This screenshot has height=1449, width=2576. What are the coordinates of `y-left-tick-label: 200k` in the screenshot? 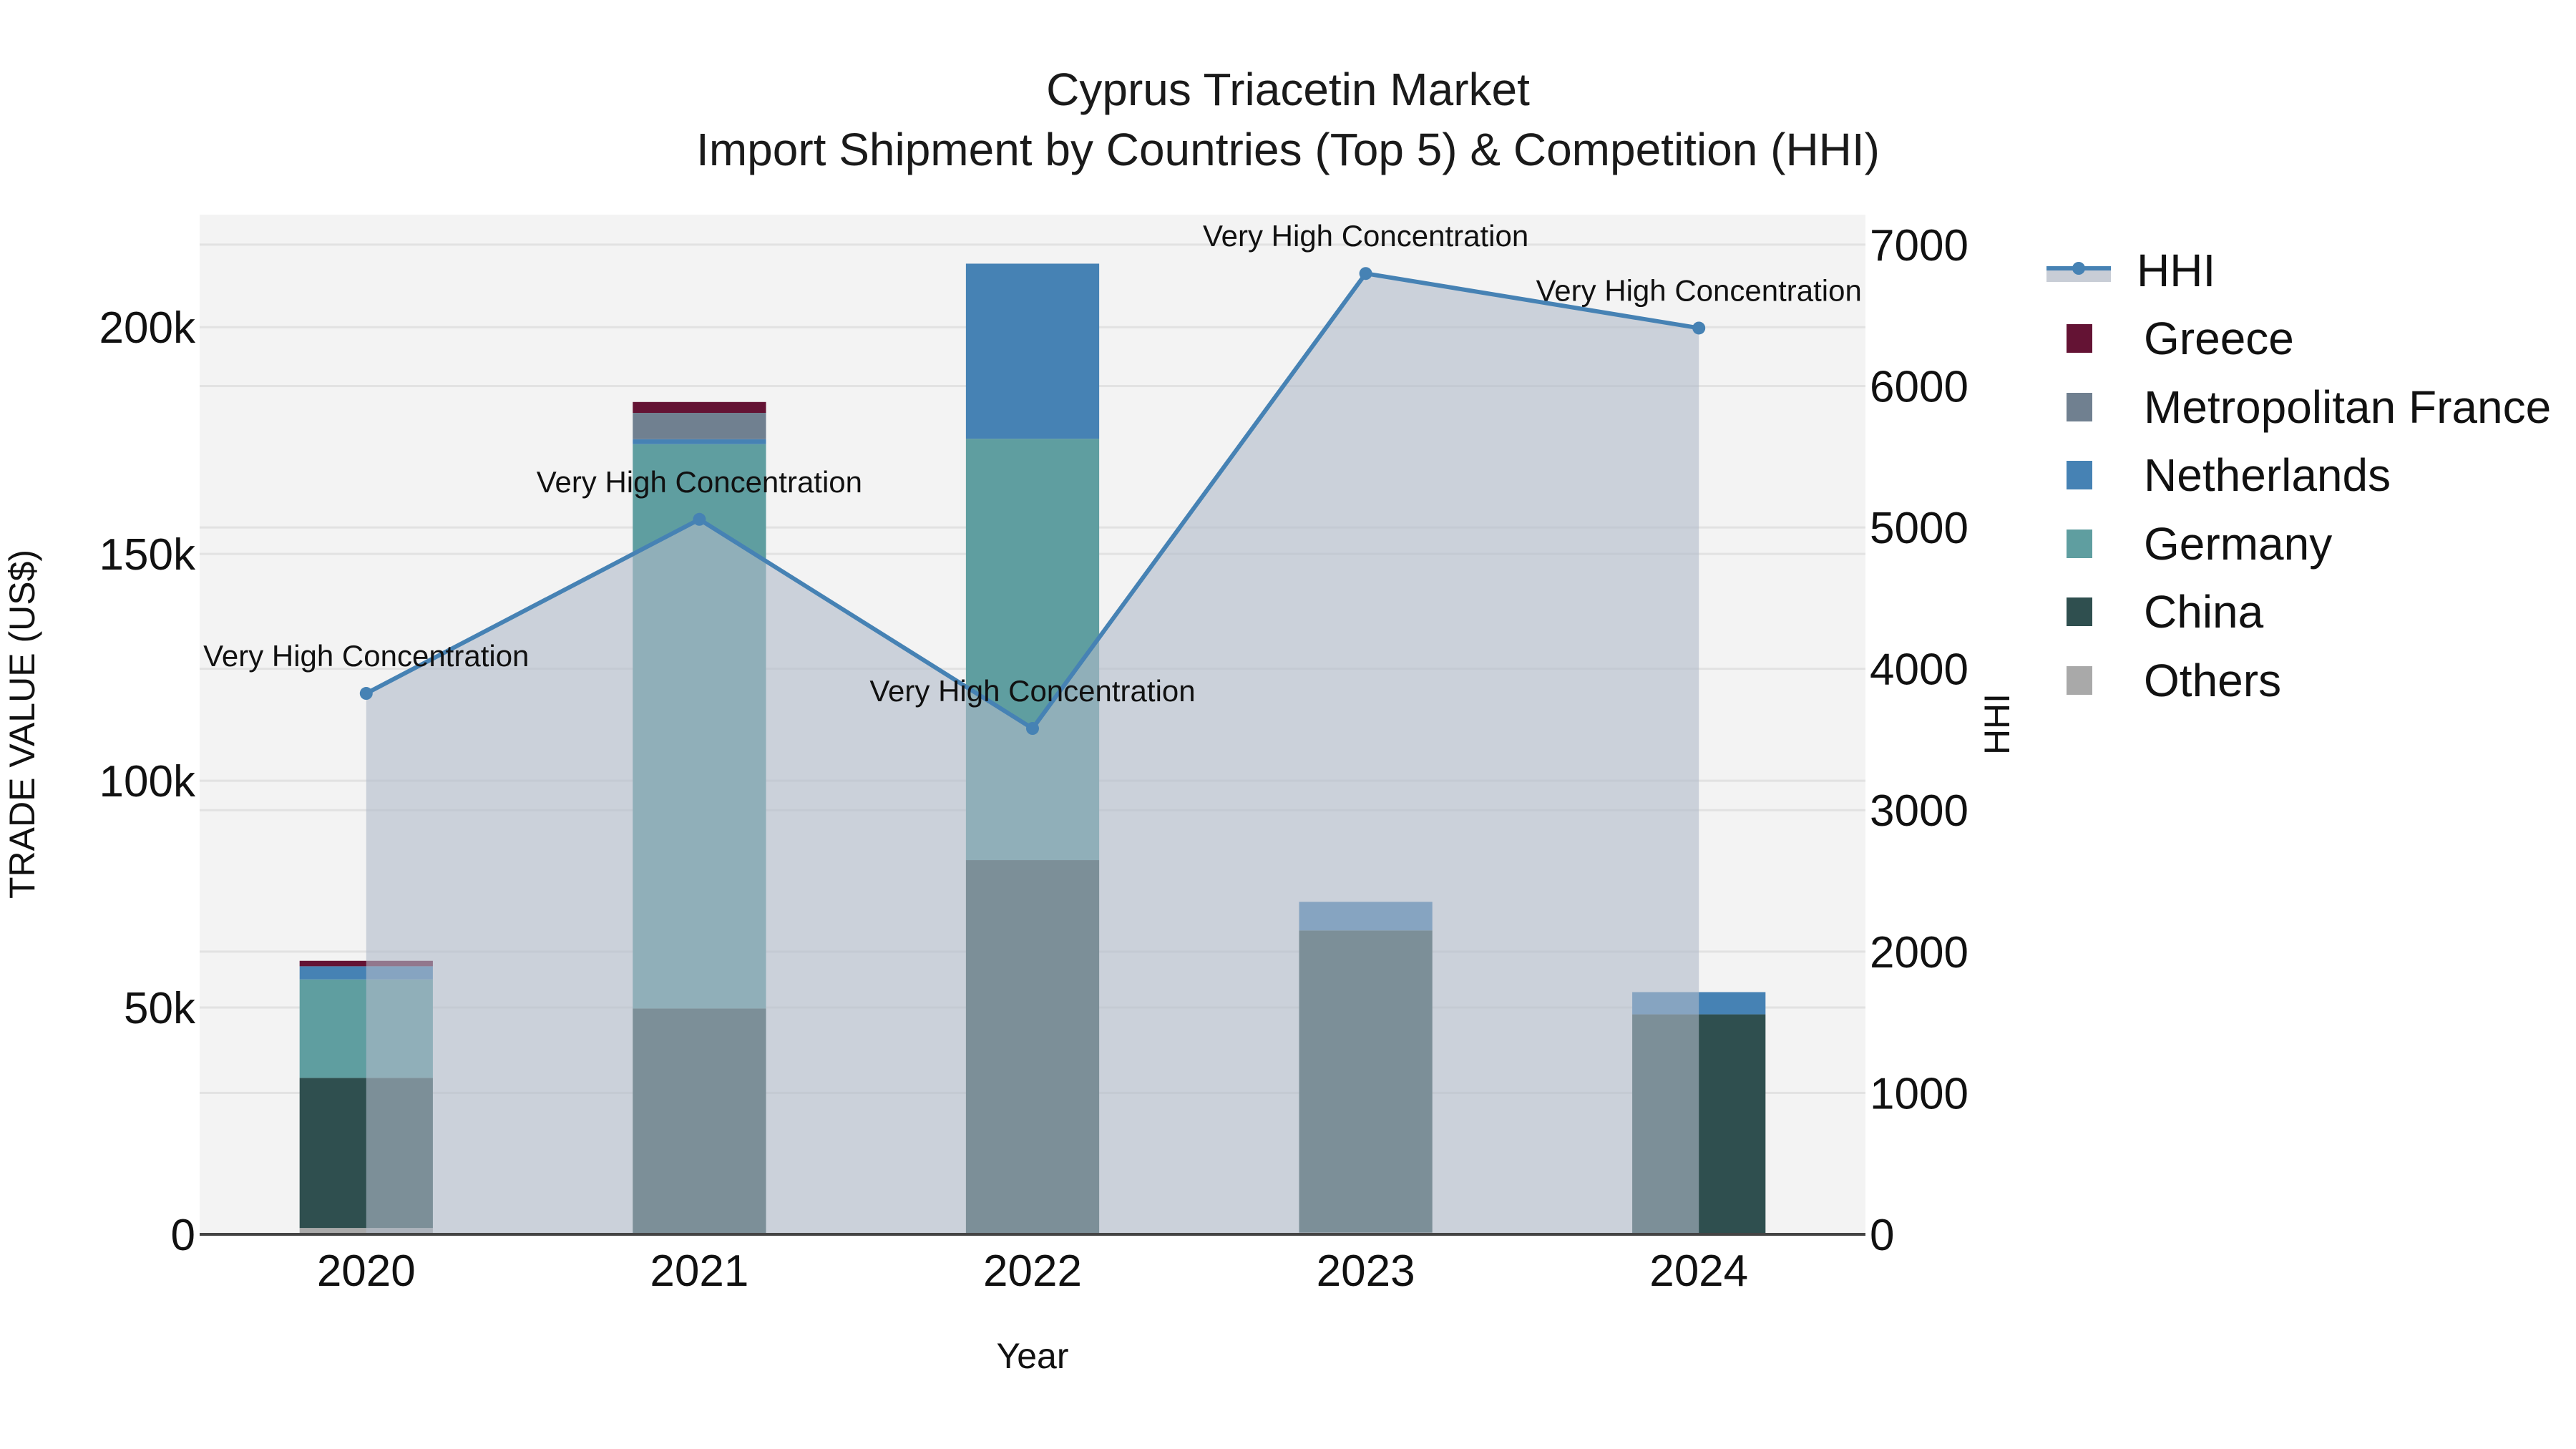 It's located at (147, 328).